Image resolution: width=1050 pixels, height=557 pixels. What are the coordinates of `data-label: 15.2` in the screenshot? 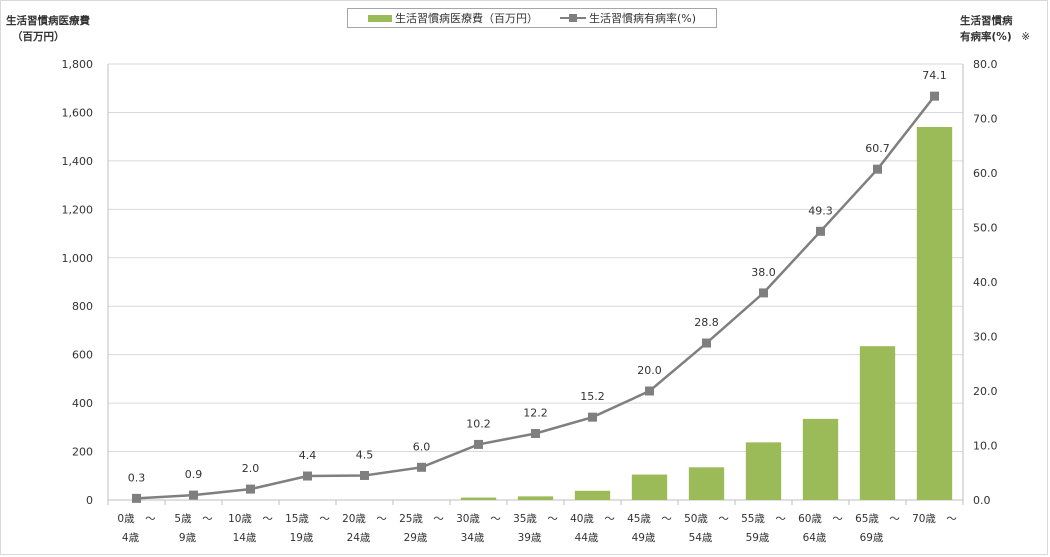 It's located at (592, 396).